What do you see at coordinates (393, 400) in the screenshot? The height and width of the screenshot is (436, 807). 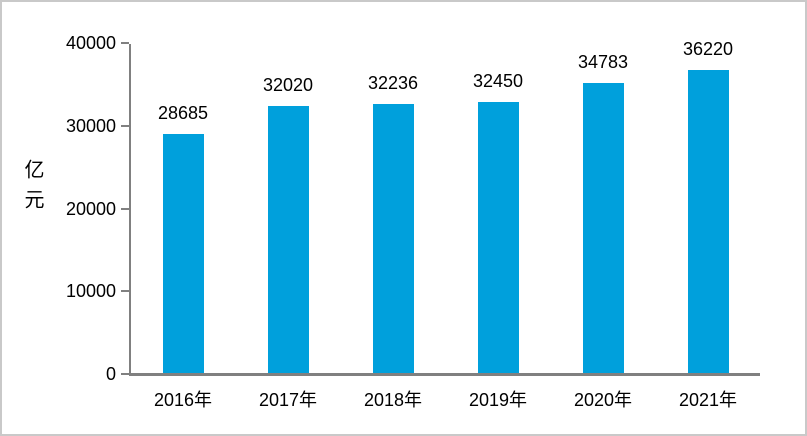 I see `x-axis-tick-label: 2018年` at bounding box center [393, 400].